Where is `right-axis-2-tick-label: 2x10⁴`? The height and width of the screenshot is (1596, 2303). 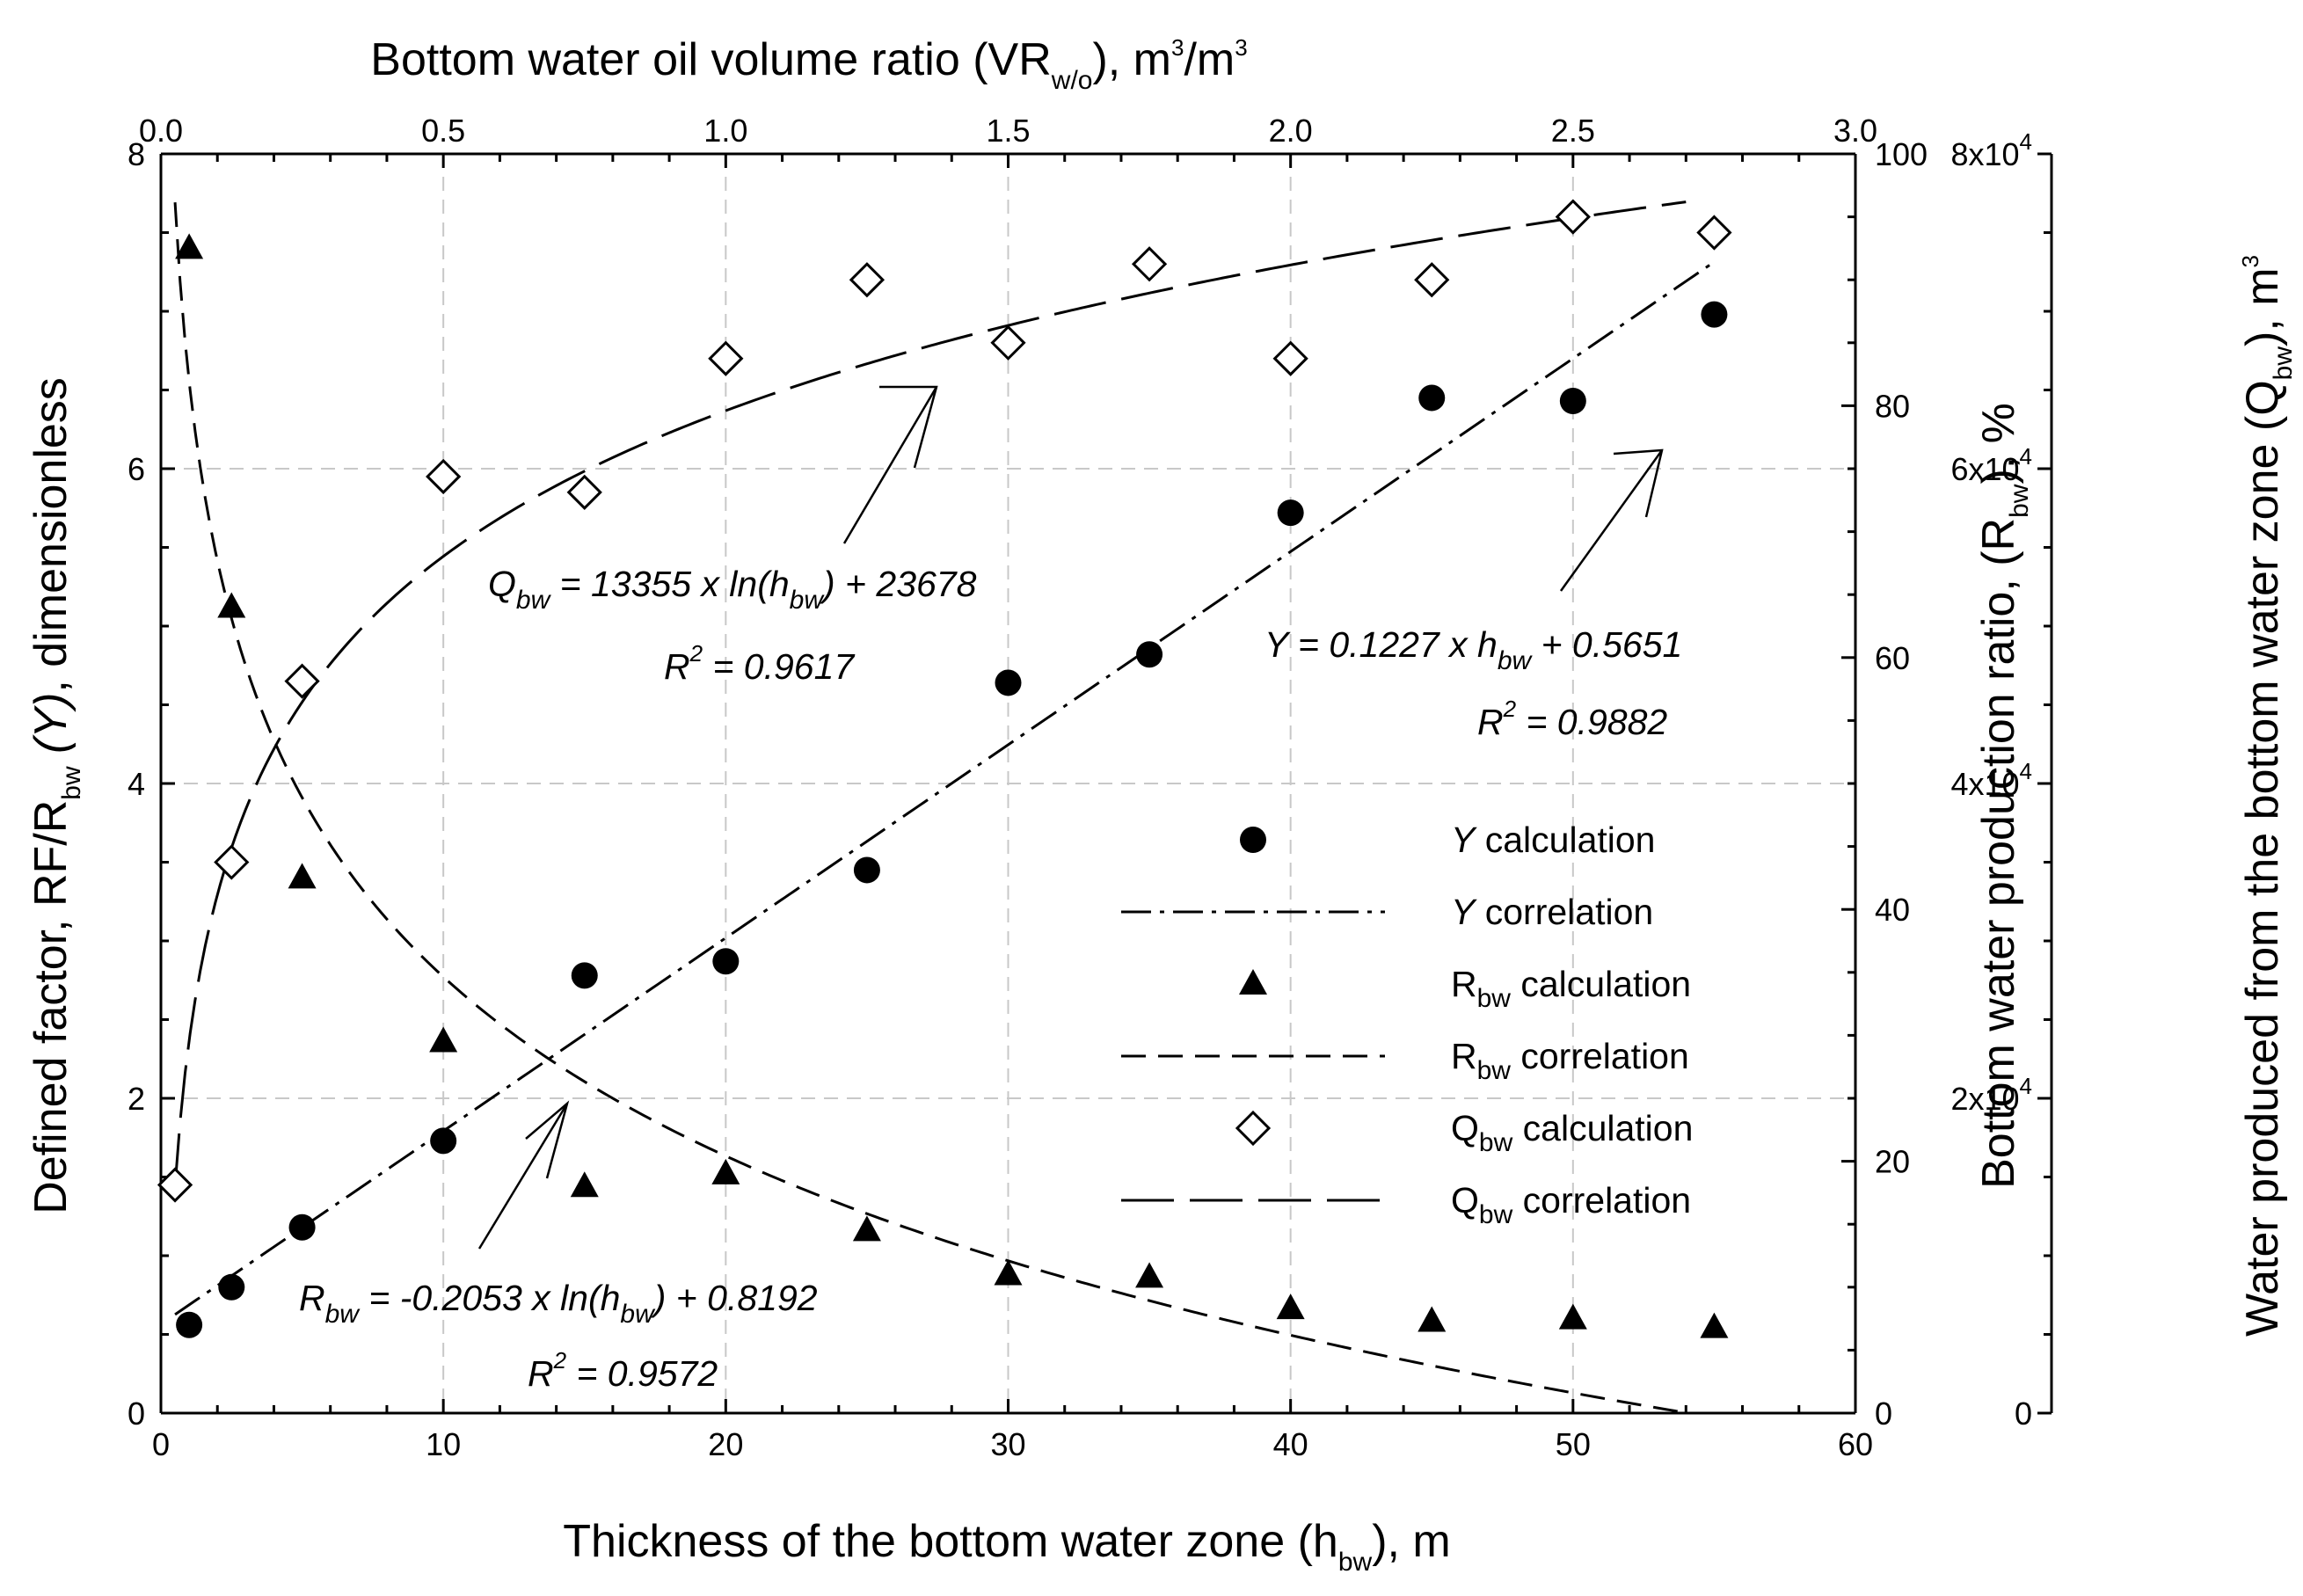 right-axis-2-tick-label: 2x10⁴ is located at coordinates (1991, 1095).